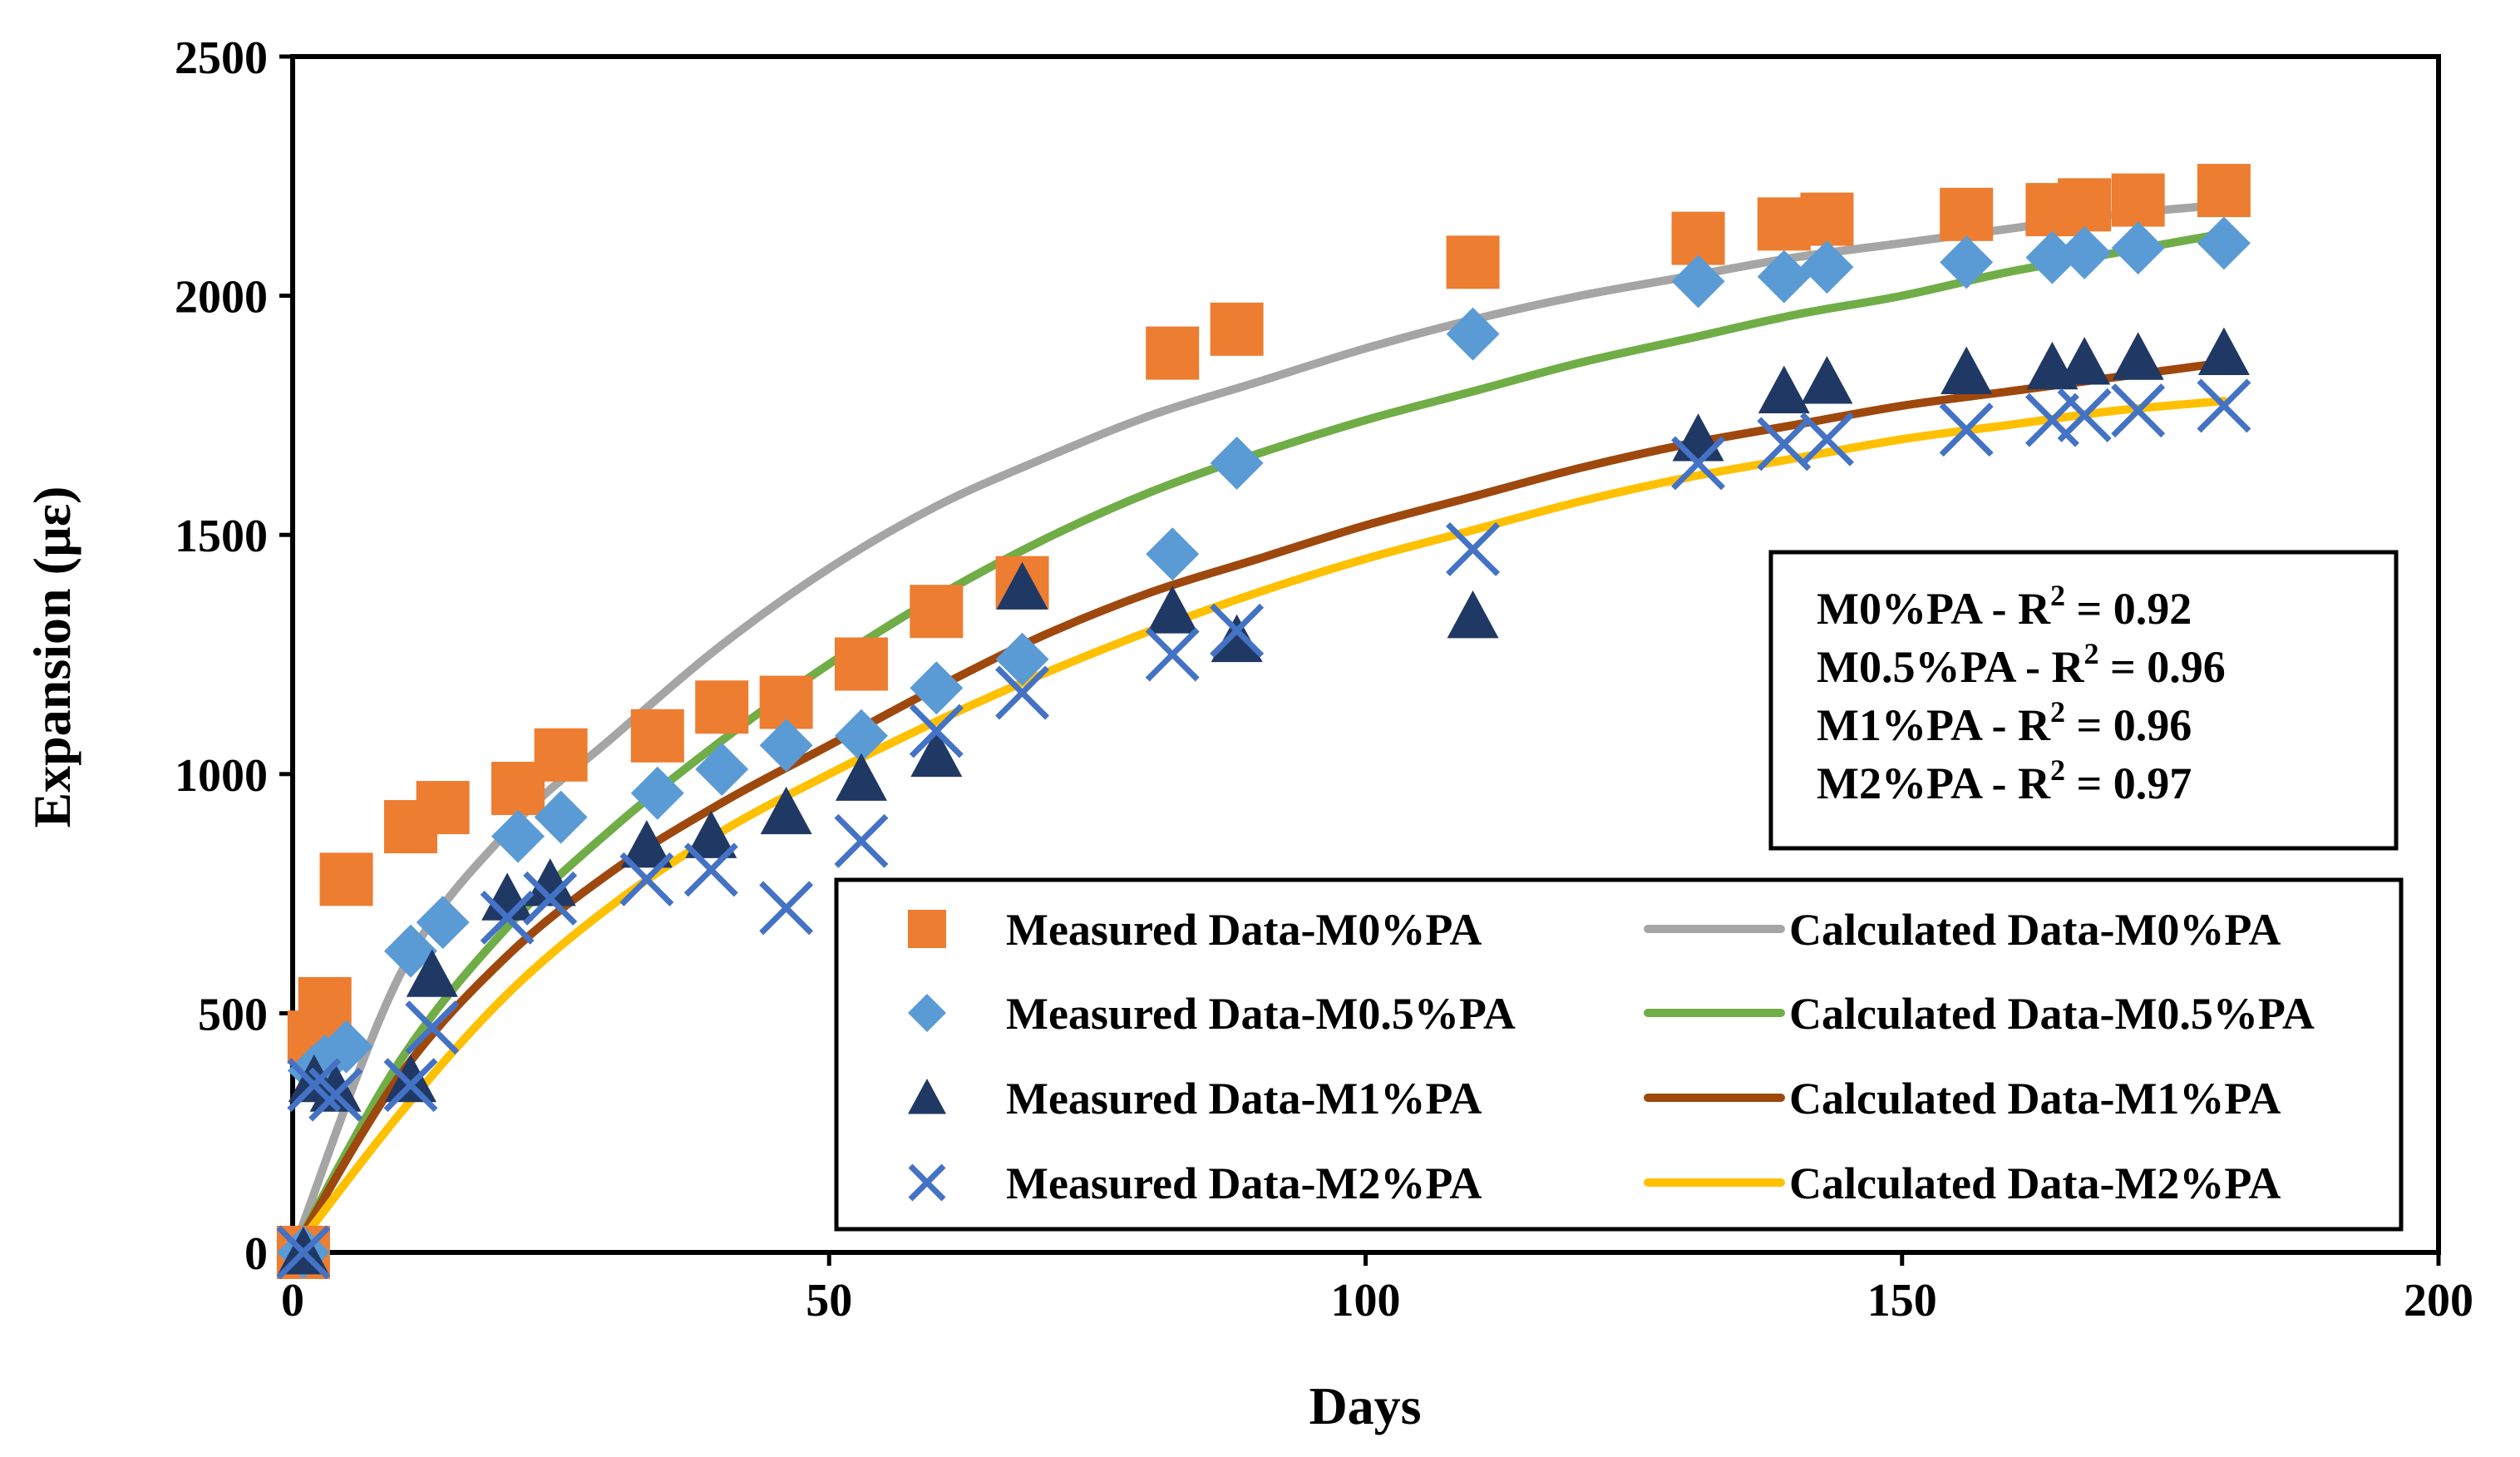 The width and height of the screenshot is (2520, 1457). Describe the element at coordinates (51, 657) in the screenshot. I see `y-axis-label: Expansion (µε)` at that location.